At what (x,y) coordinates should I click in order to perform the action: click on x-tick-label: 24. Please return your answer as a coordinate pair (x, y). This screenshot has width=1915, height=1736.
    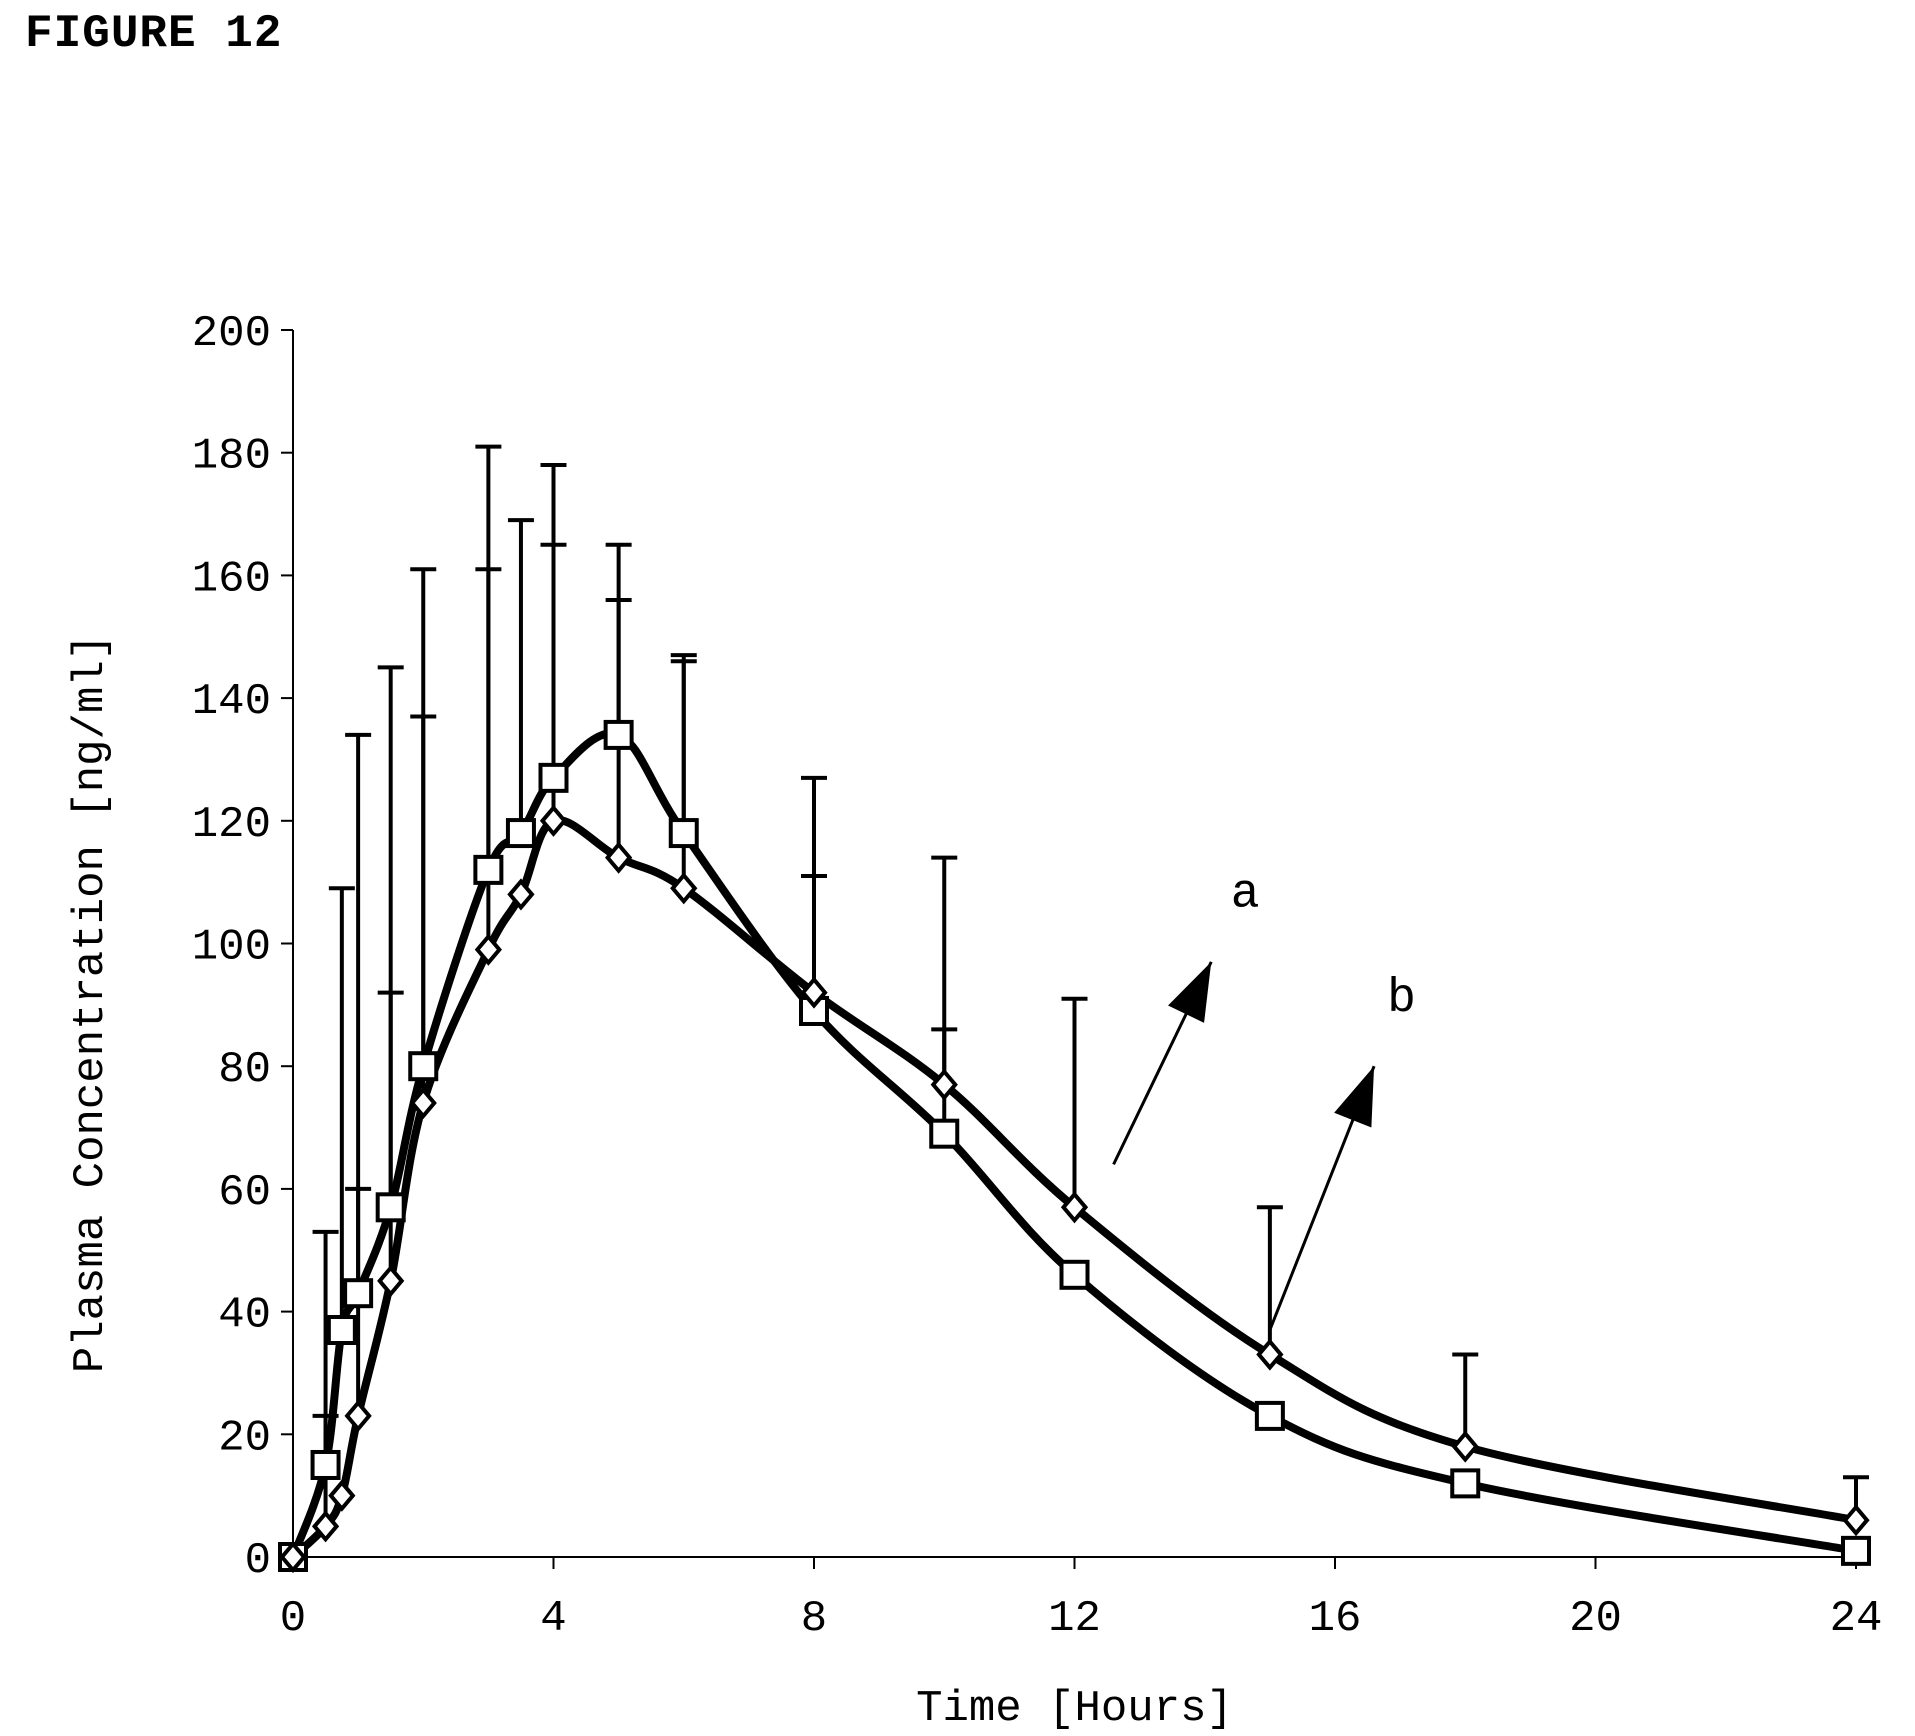
    Looking at the image, I should click on (1856, 1619).